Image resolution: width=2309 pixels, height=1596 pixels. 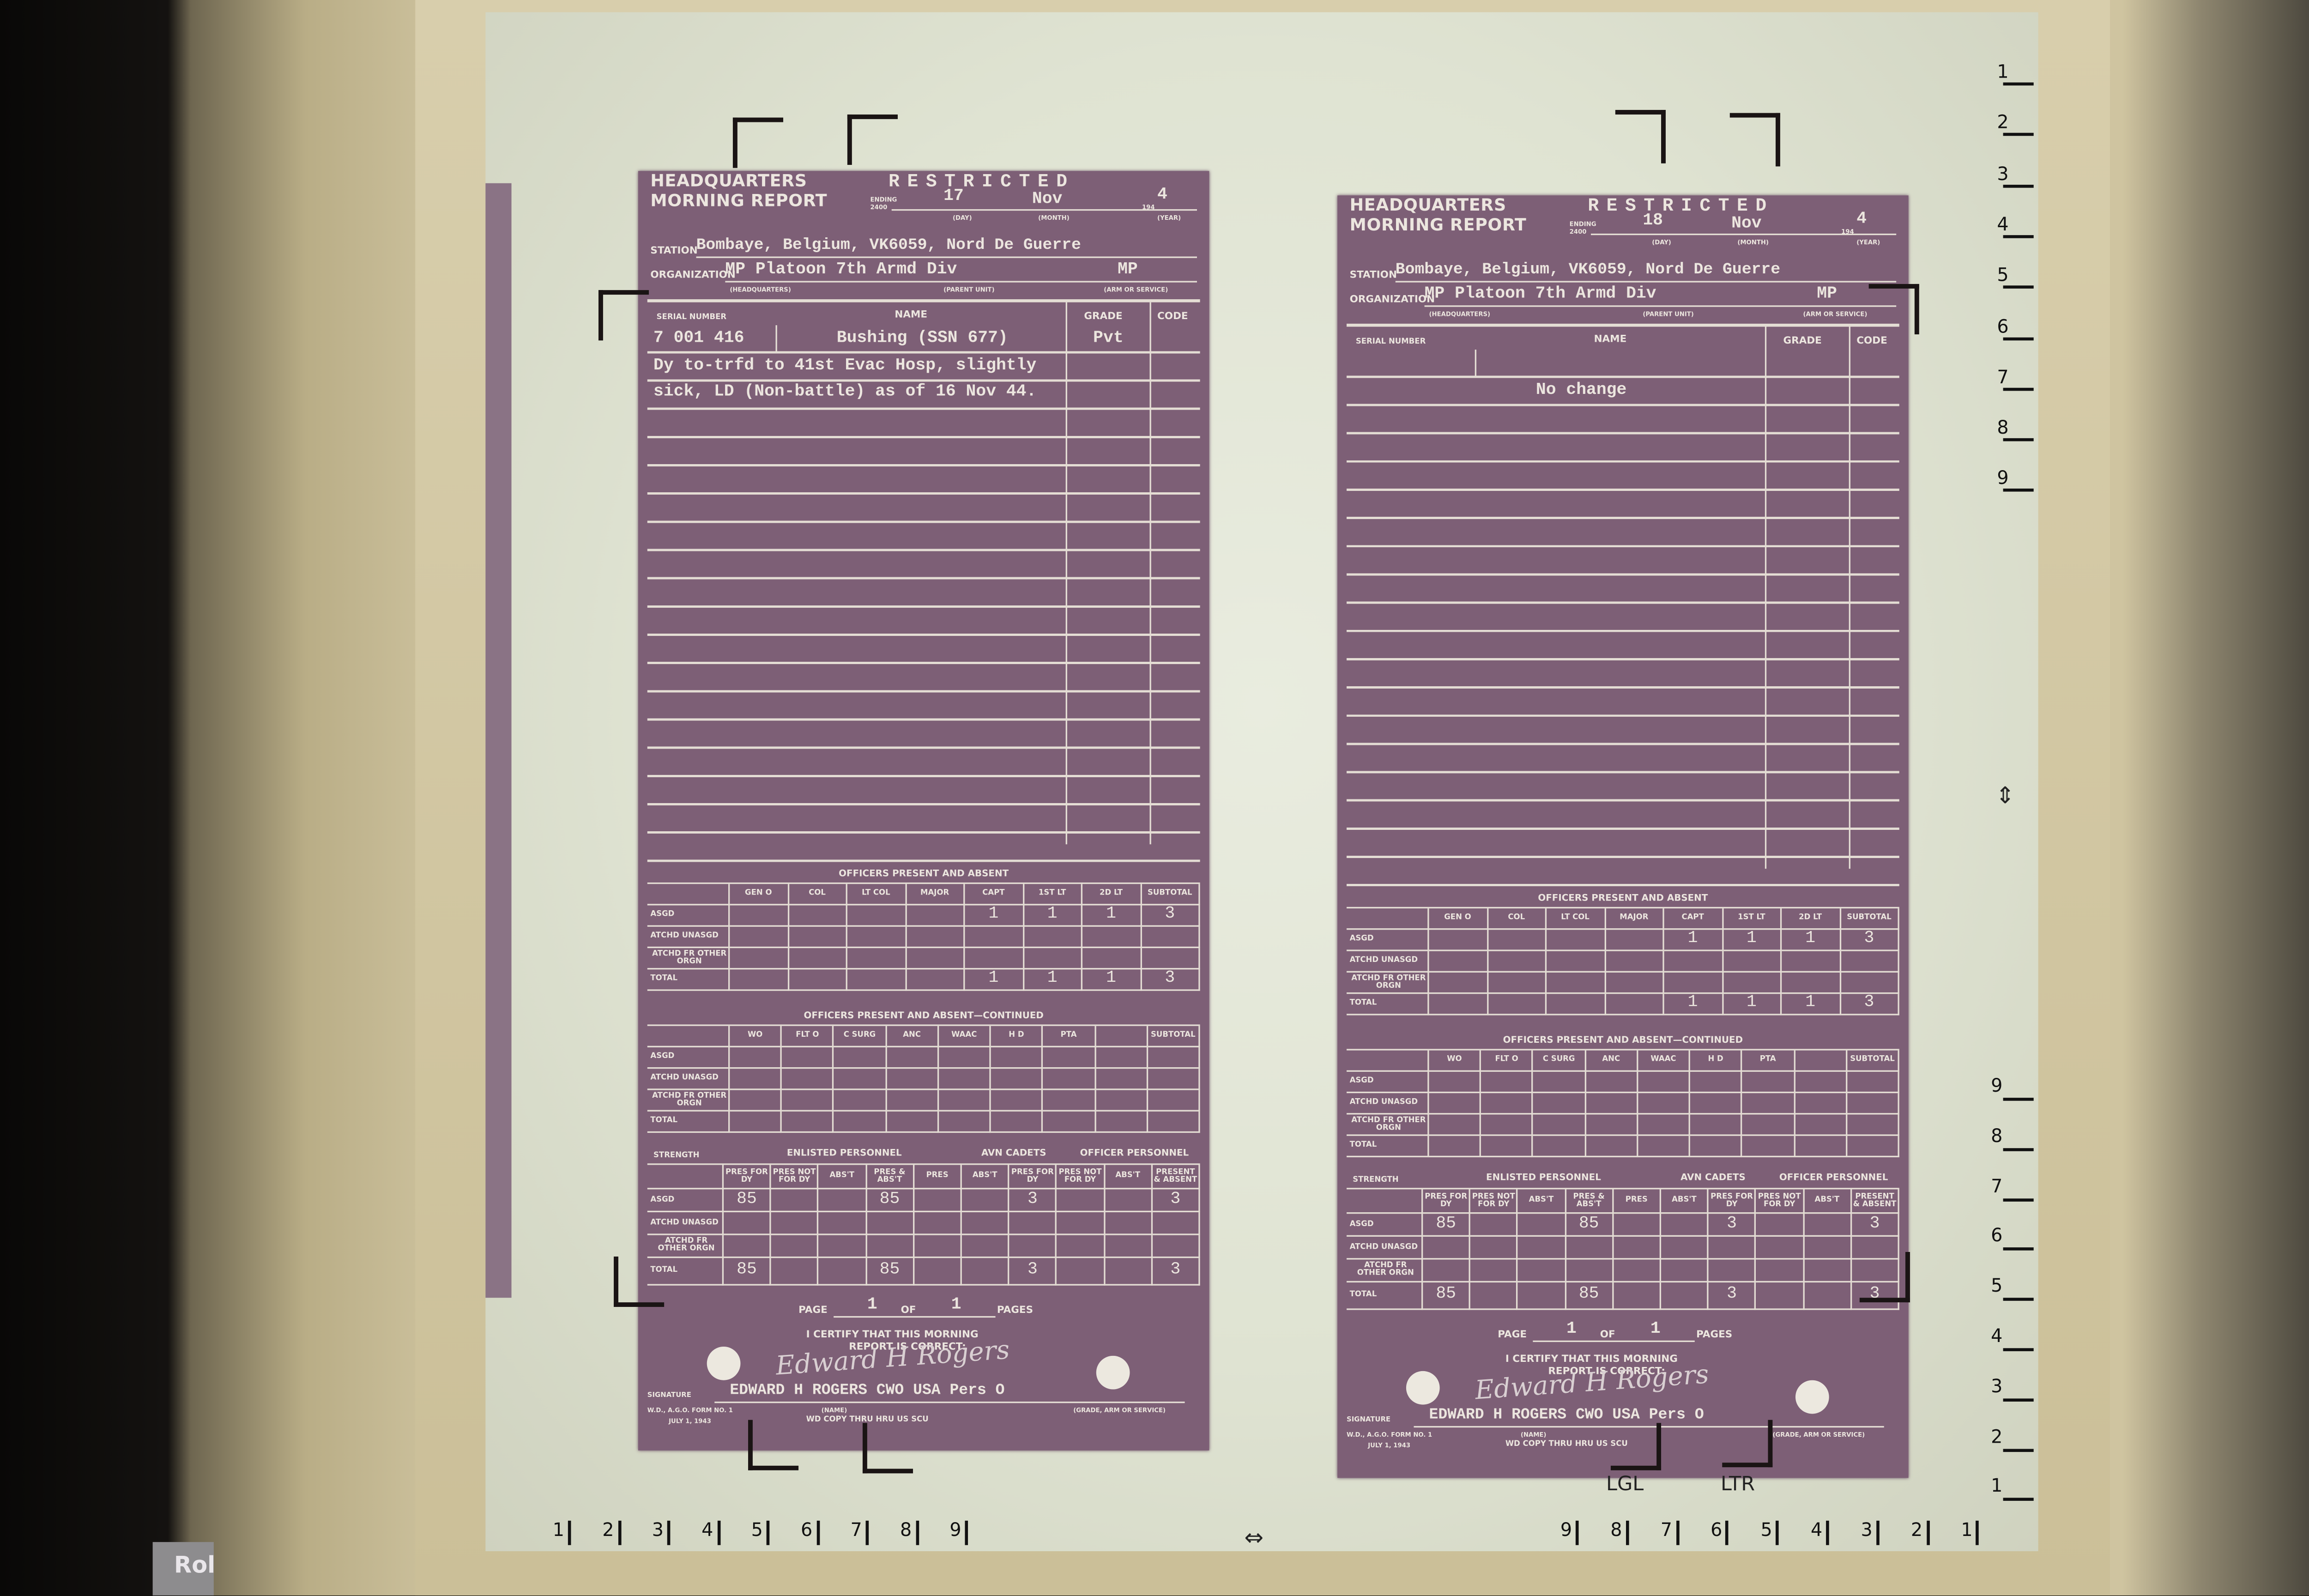 What do you see at coordinates (1821, 1061) in the screenshot?
I see `column-header` at bounding box center [1821, 1061].